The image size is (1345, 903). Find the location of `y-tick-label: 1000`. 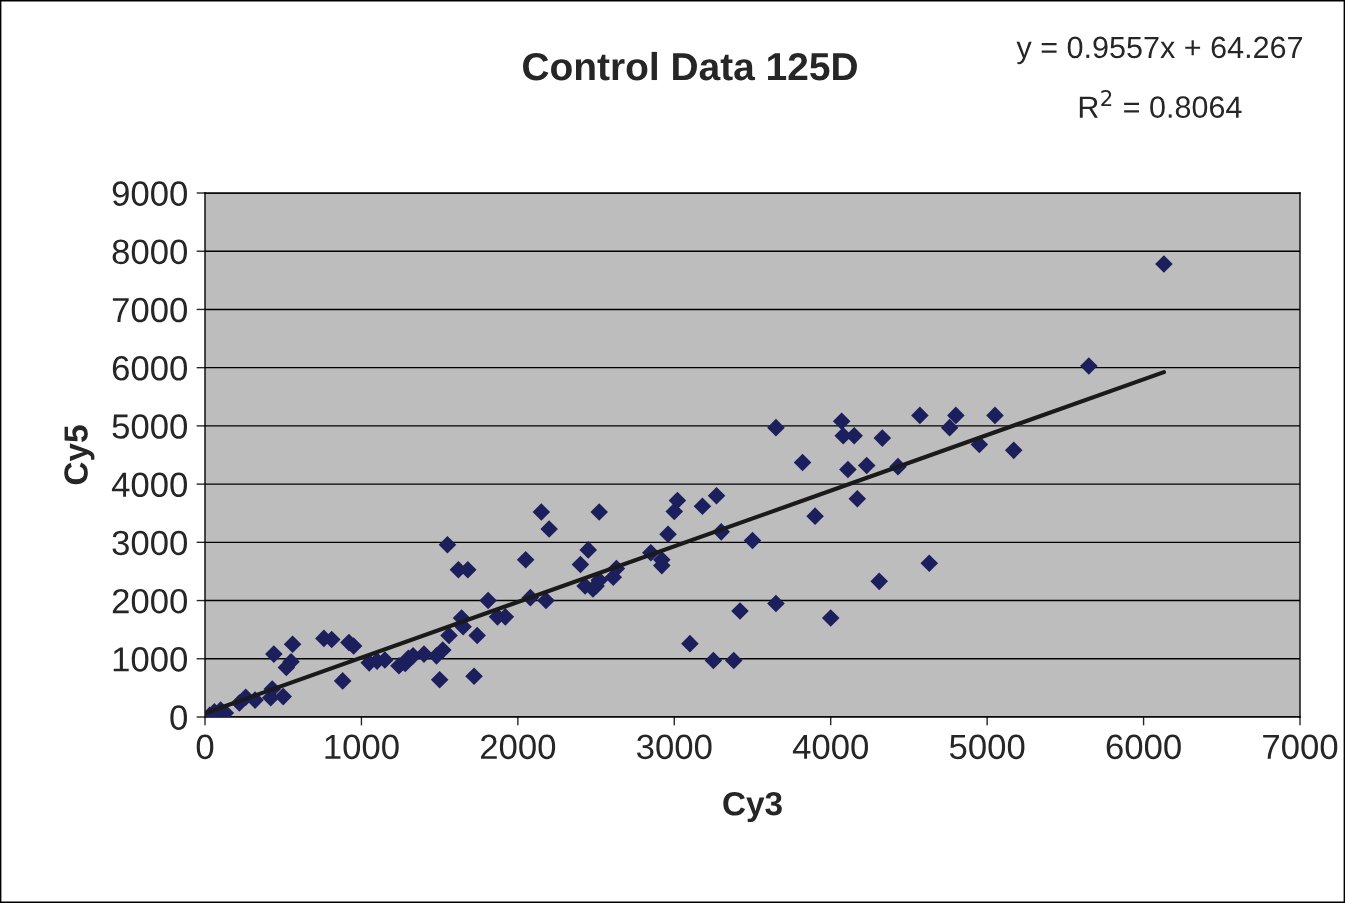

y-tick-label: 1000 is located at coordinates (150, 659).